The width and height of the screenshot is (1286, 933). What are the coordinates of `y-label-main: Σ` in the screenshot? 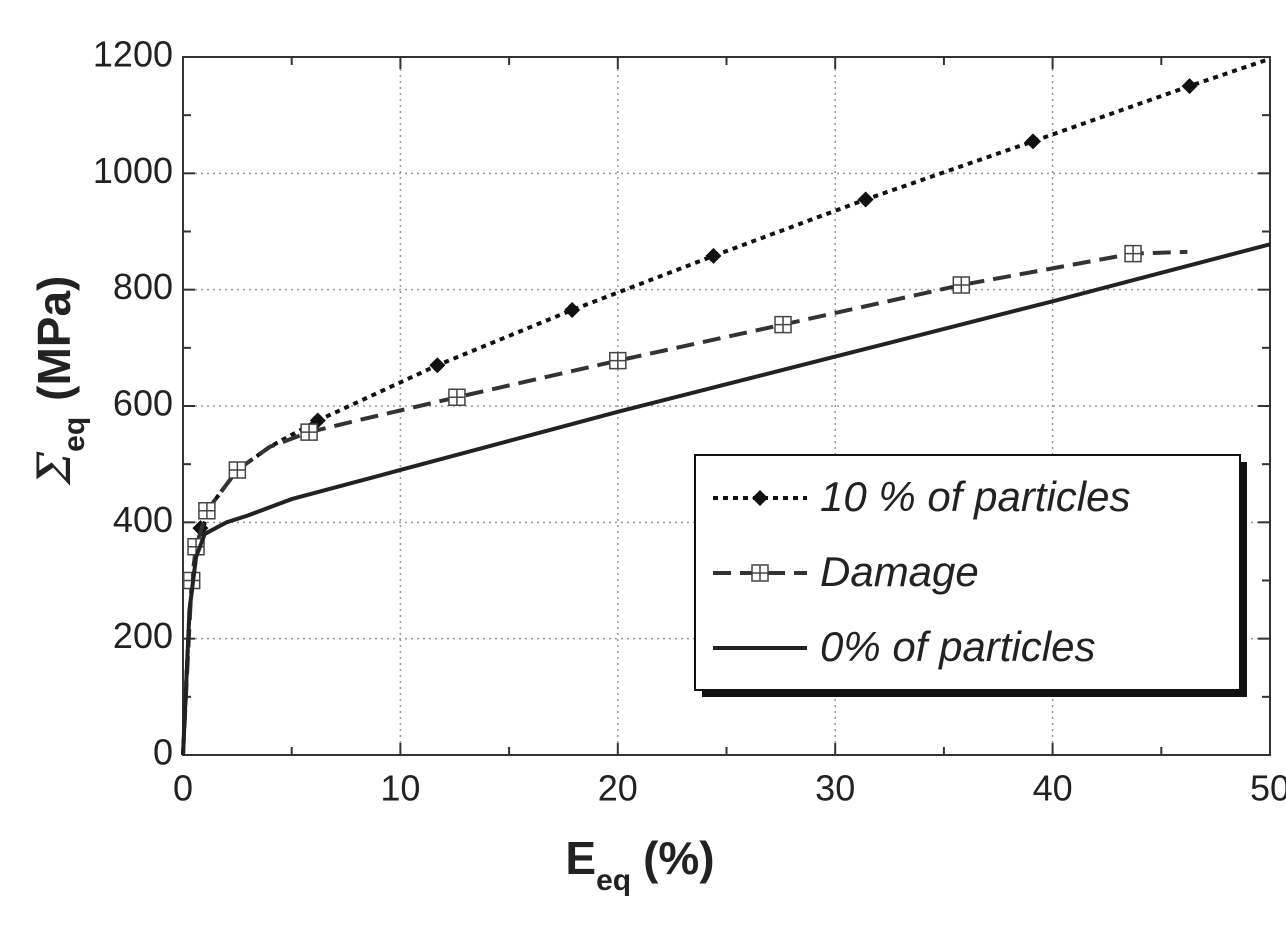 It's located at (54, 468).